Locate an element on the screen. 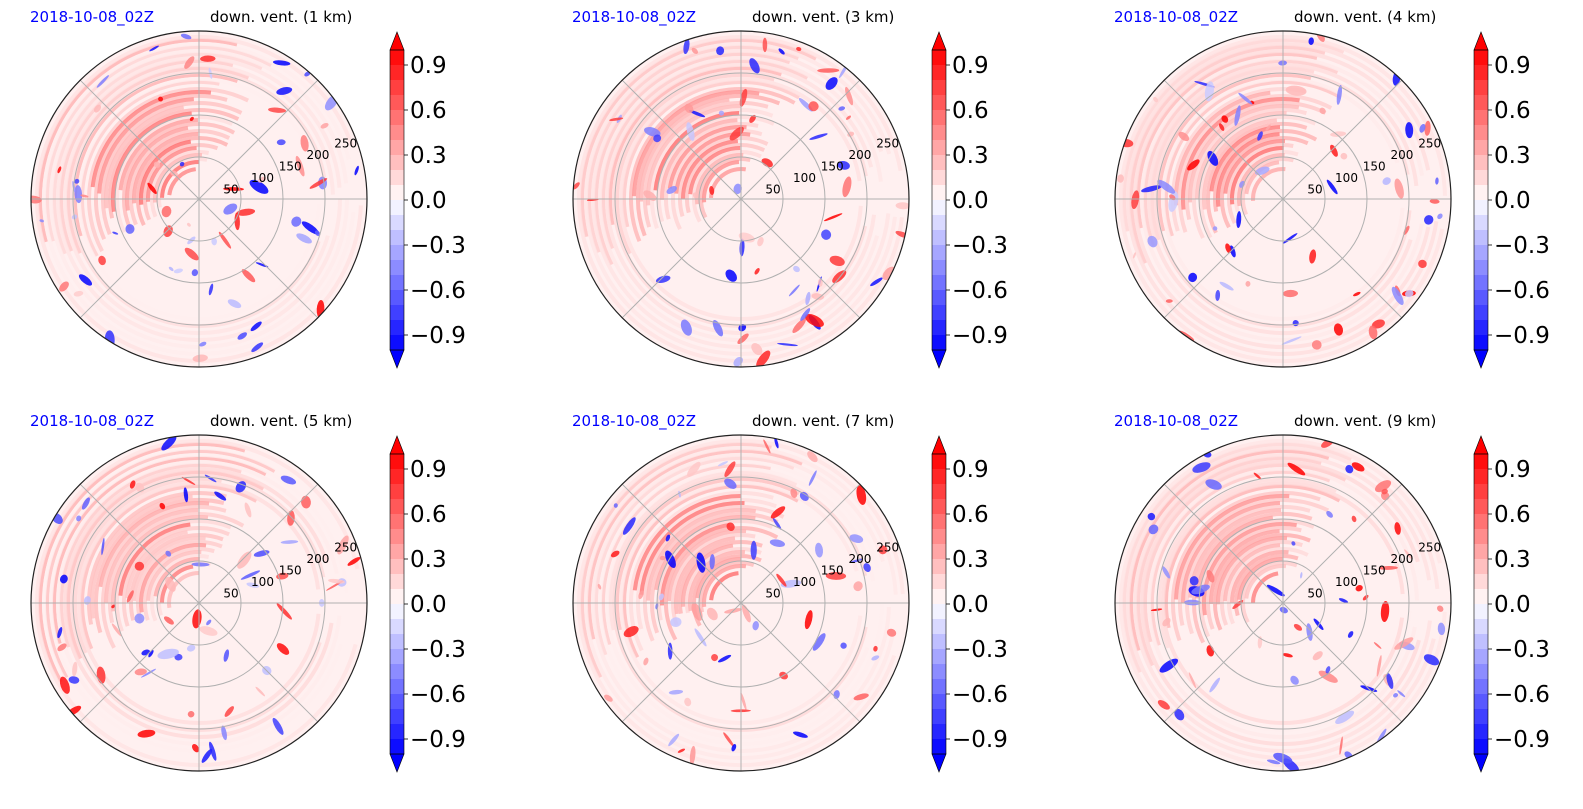  colorbar-tick-label: −0.9 is located at coordinates (1522, 336).